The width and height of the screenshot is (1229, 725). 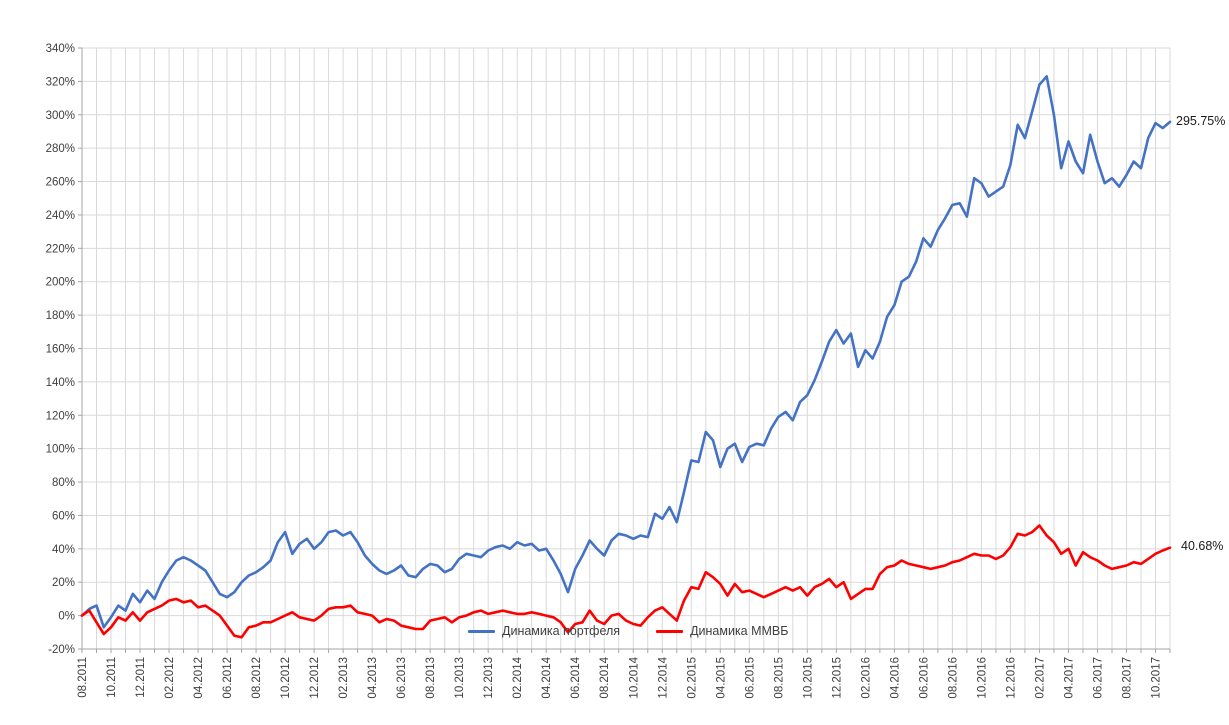 What do you see at coordinates (982, 678) in the screenshot?
I see `svg-text: 10.2016` at bounding box center [982, 678].